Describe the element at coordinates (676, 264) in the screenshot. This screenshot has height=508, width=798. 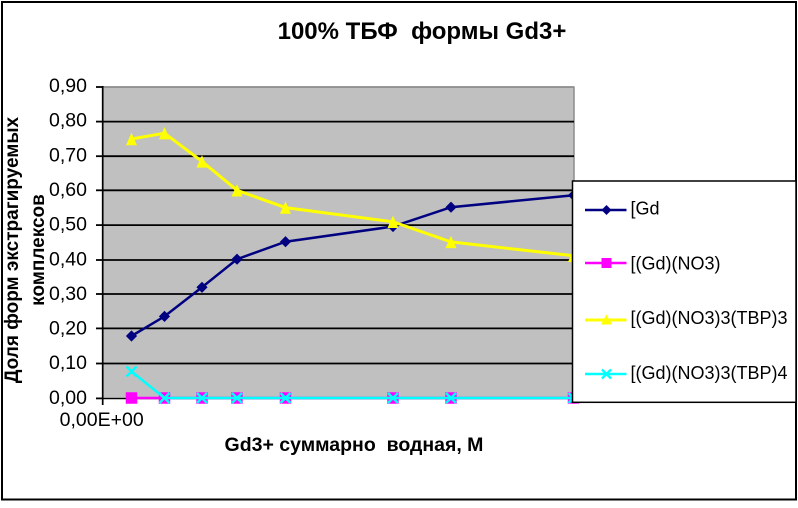
I see `svg-text: [(Gd)(NO3)` at that location.